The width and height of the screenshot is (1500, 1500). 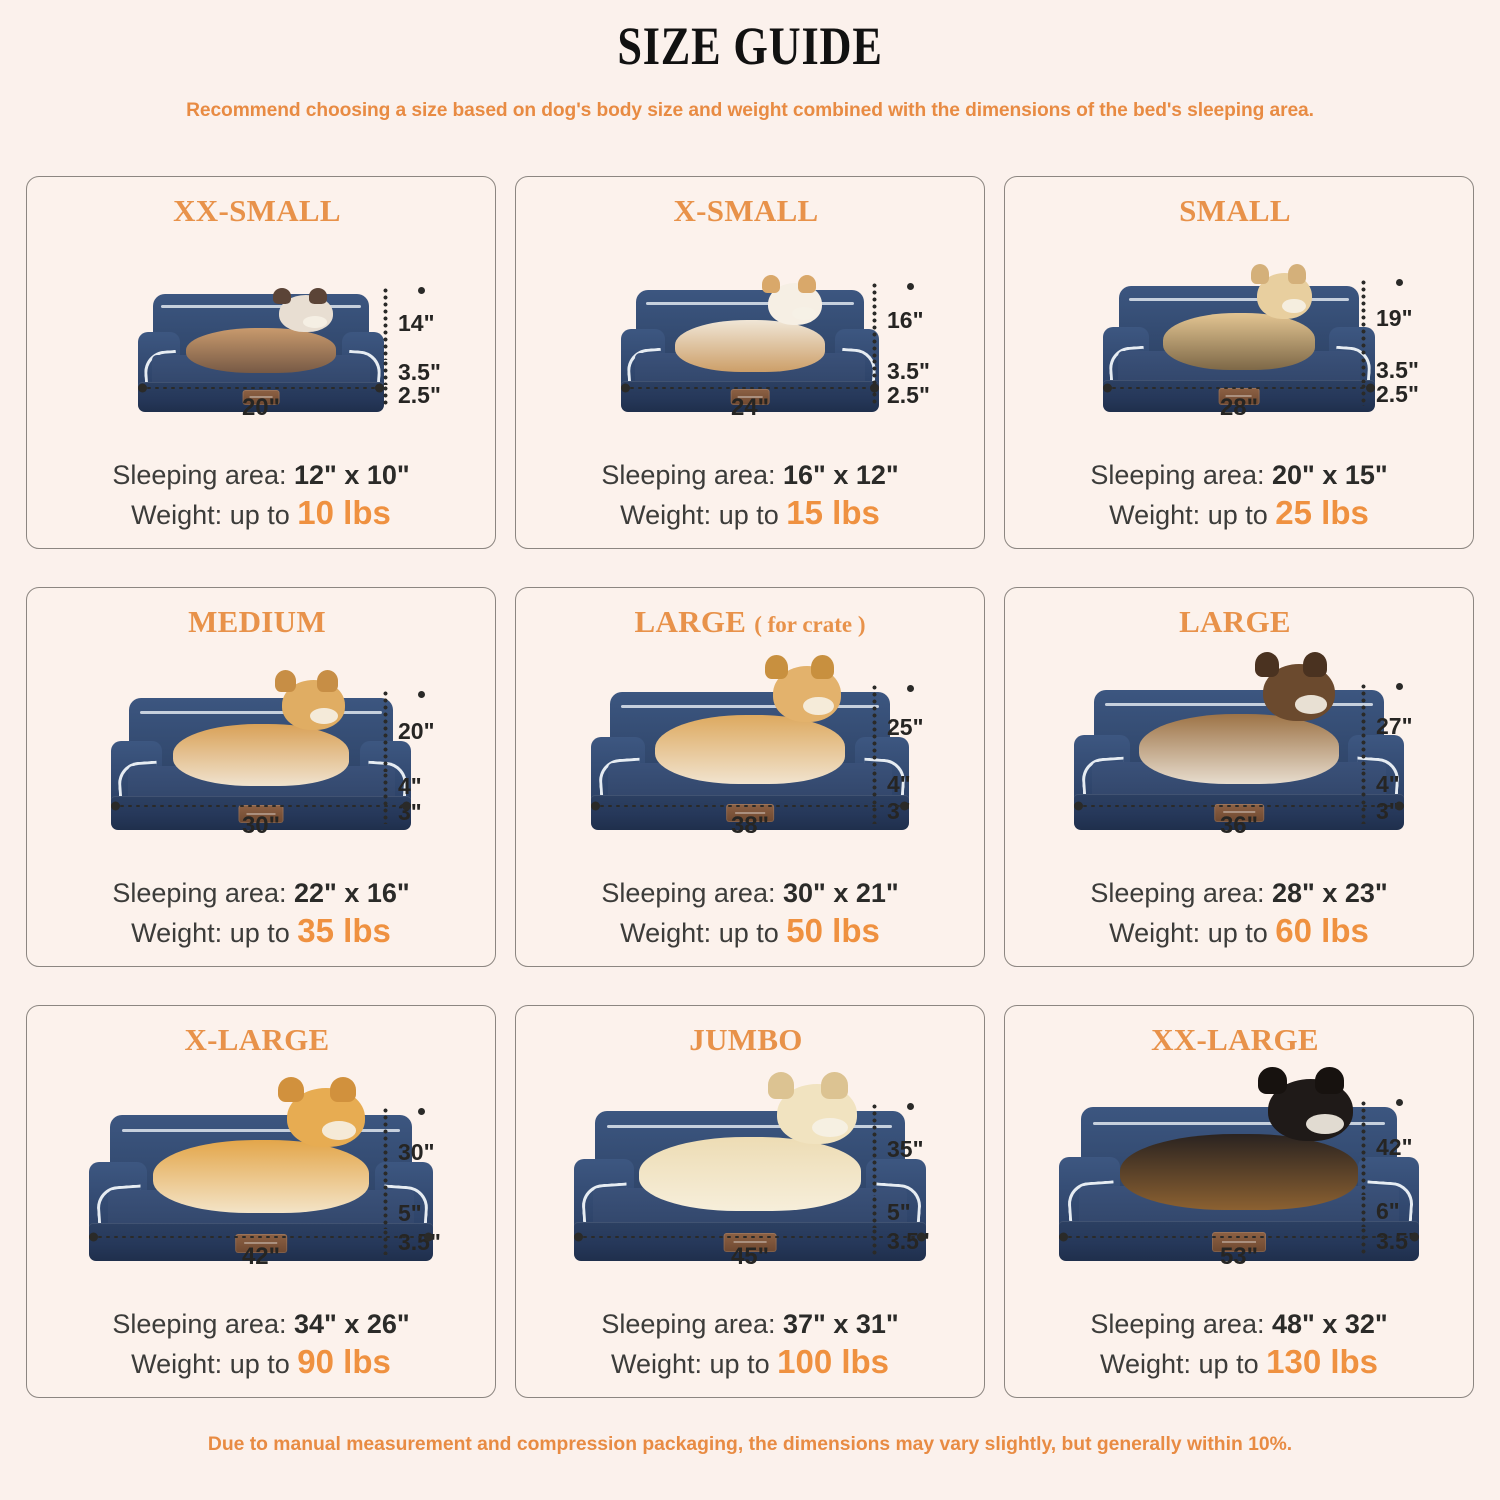 I want to click on weight-line: Weight: up to 60 lbs, so click(x=1239, y=931).